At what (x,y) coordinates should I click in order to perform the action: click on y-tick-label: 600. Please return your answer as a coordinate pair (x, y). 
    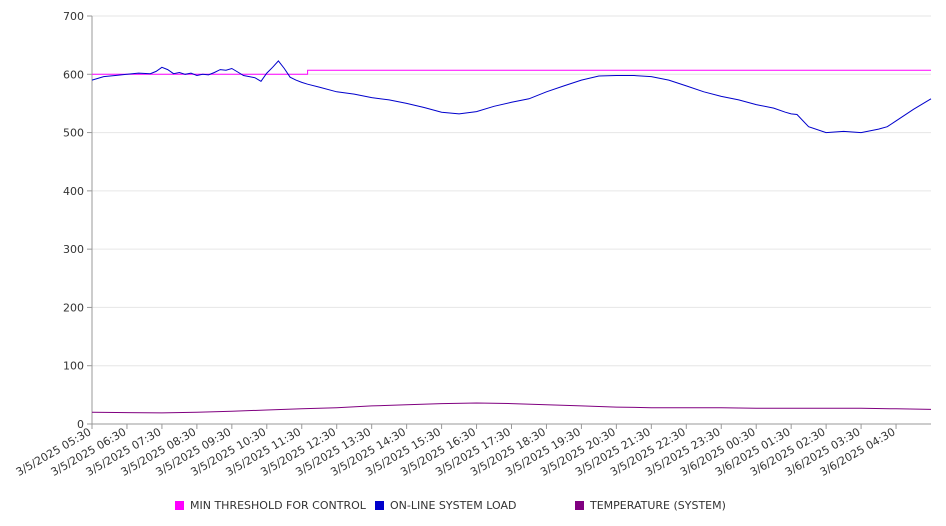
    Looking at the image, I should click on (73, 74).